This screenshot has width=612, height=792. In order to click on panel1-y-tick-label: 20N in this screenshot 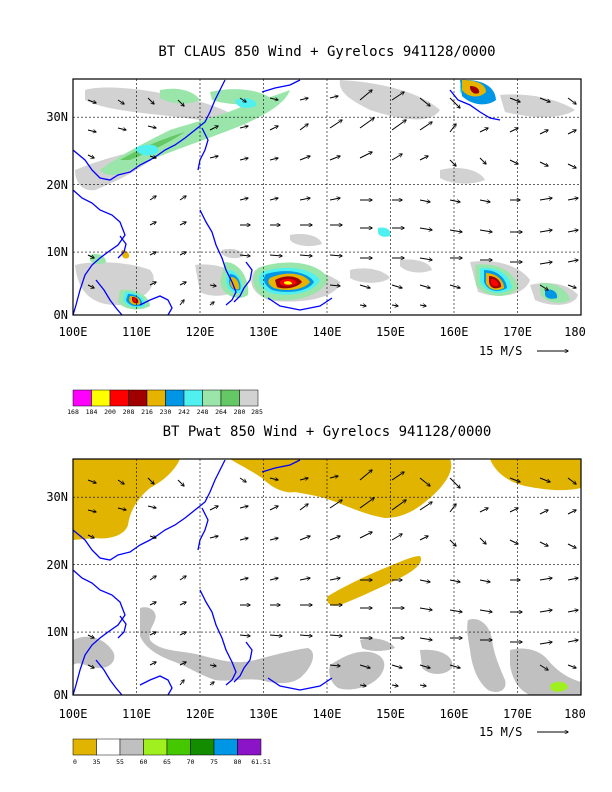, I will do `click(57, 185)`.